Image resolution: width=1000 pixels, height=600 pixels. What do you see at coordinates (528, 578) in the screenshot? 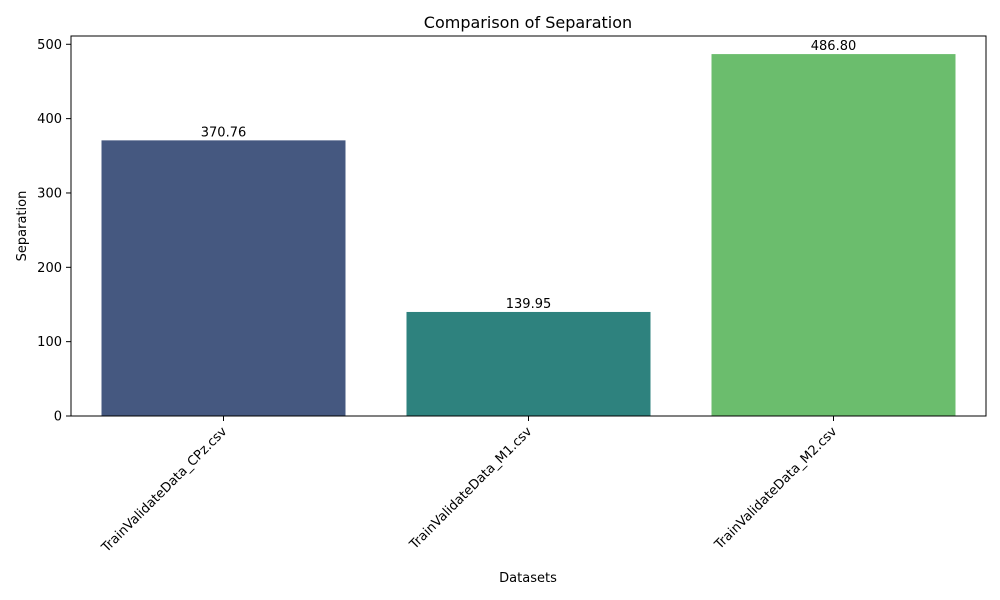
I see `x-axis-label: Datasets` at bounding box center [528, 578].